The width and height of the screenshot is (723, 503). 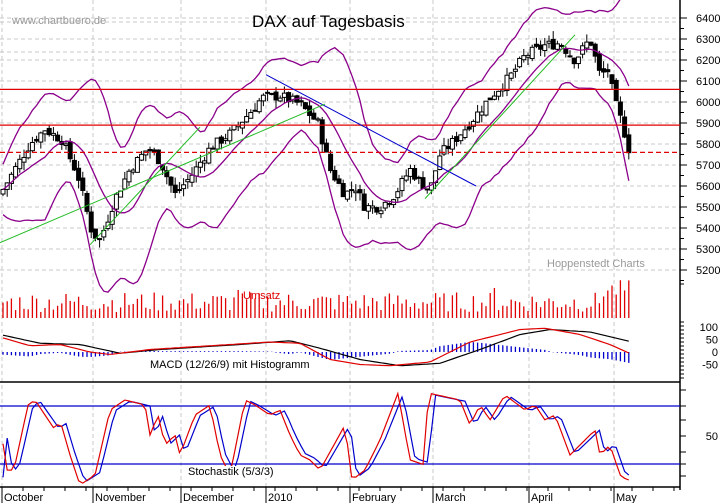 What do you see at coordinates (708, 82) in the screenshot?
I see `price-tick-label: 6100` at bounding box center [708, 82].